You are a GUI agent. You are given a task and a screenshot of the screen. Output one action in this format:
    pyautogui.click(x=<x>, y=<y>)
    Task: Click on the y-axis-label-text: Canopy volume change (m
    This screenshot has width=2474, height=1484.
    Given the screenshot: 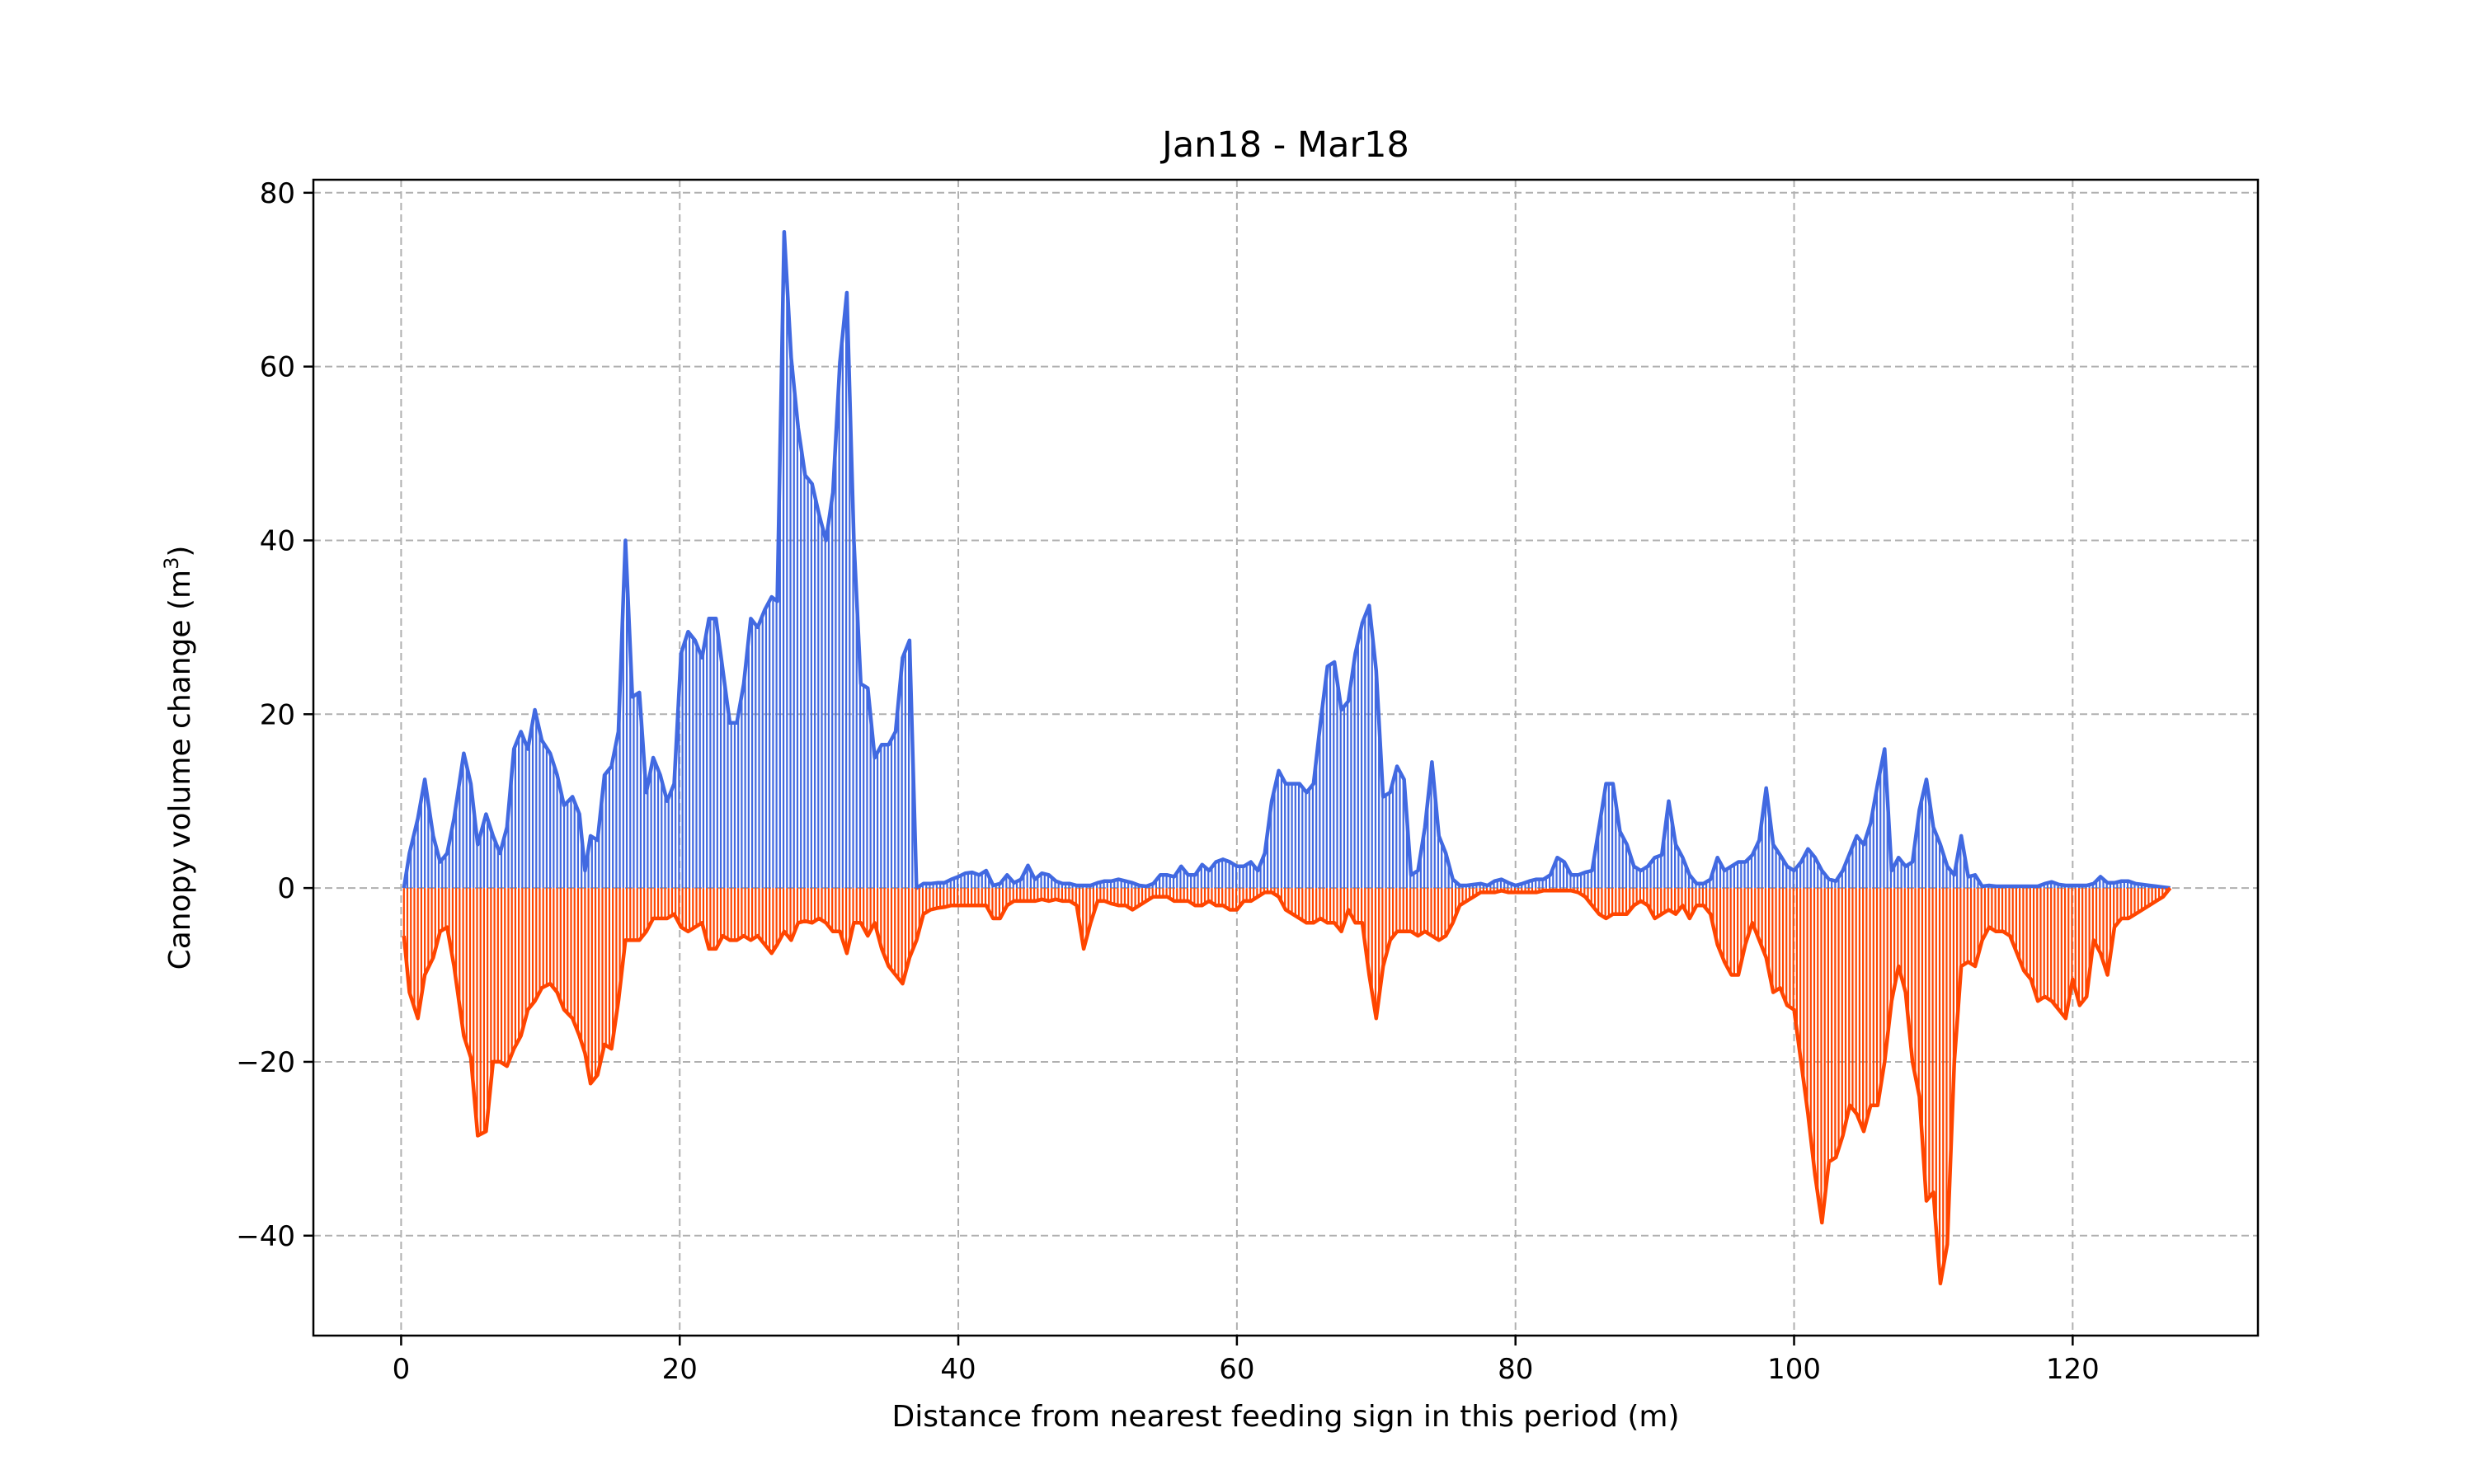 What is the action you would take?
    pyautogui.click(x=180, y=770)
    